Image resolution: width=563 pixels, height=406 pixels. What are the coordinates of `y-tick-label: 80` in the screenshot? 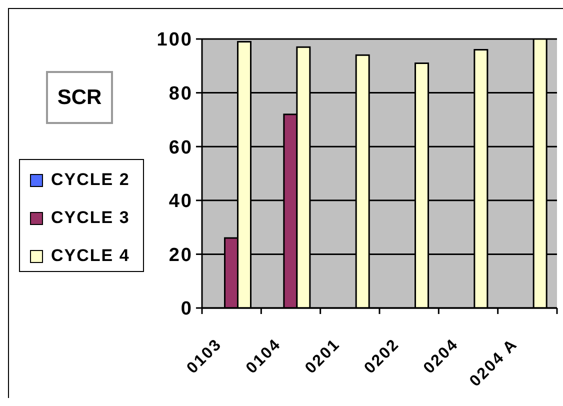 It's located at (180, 93).